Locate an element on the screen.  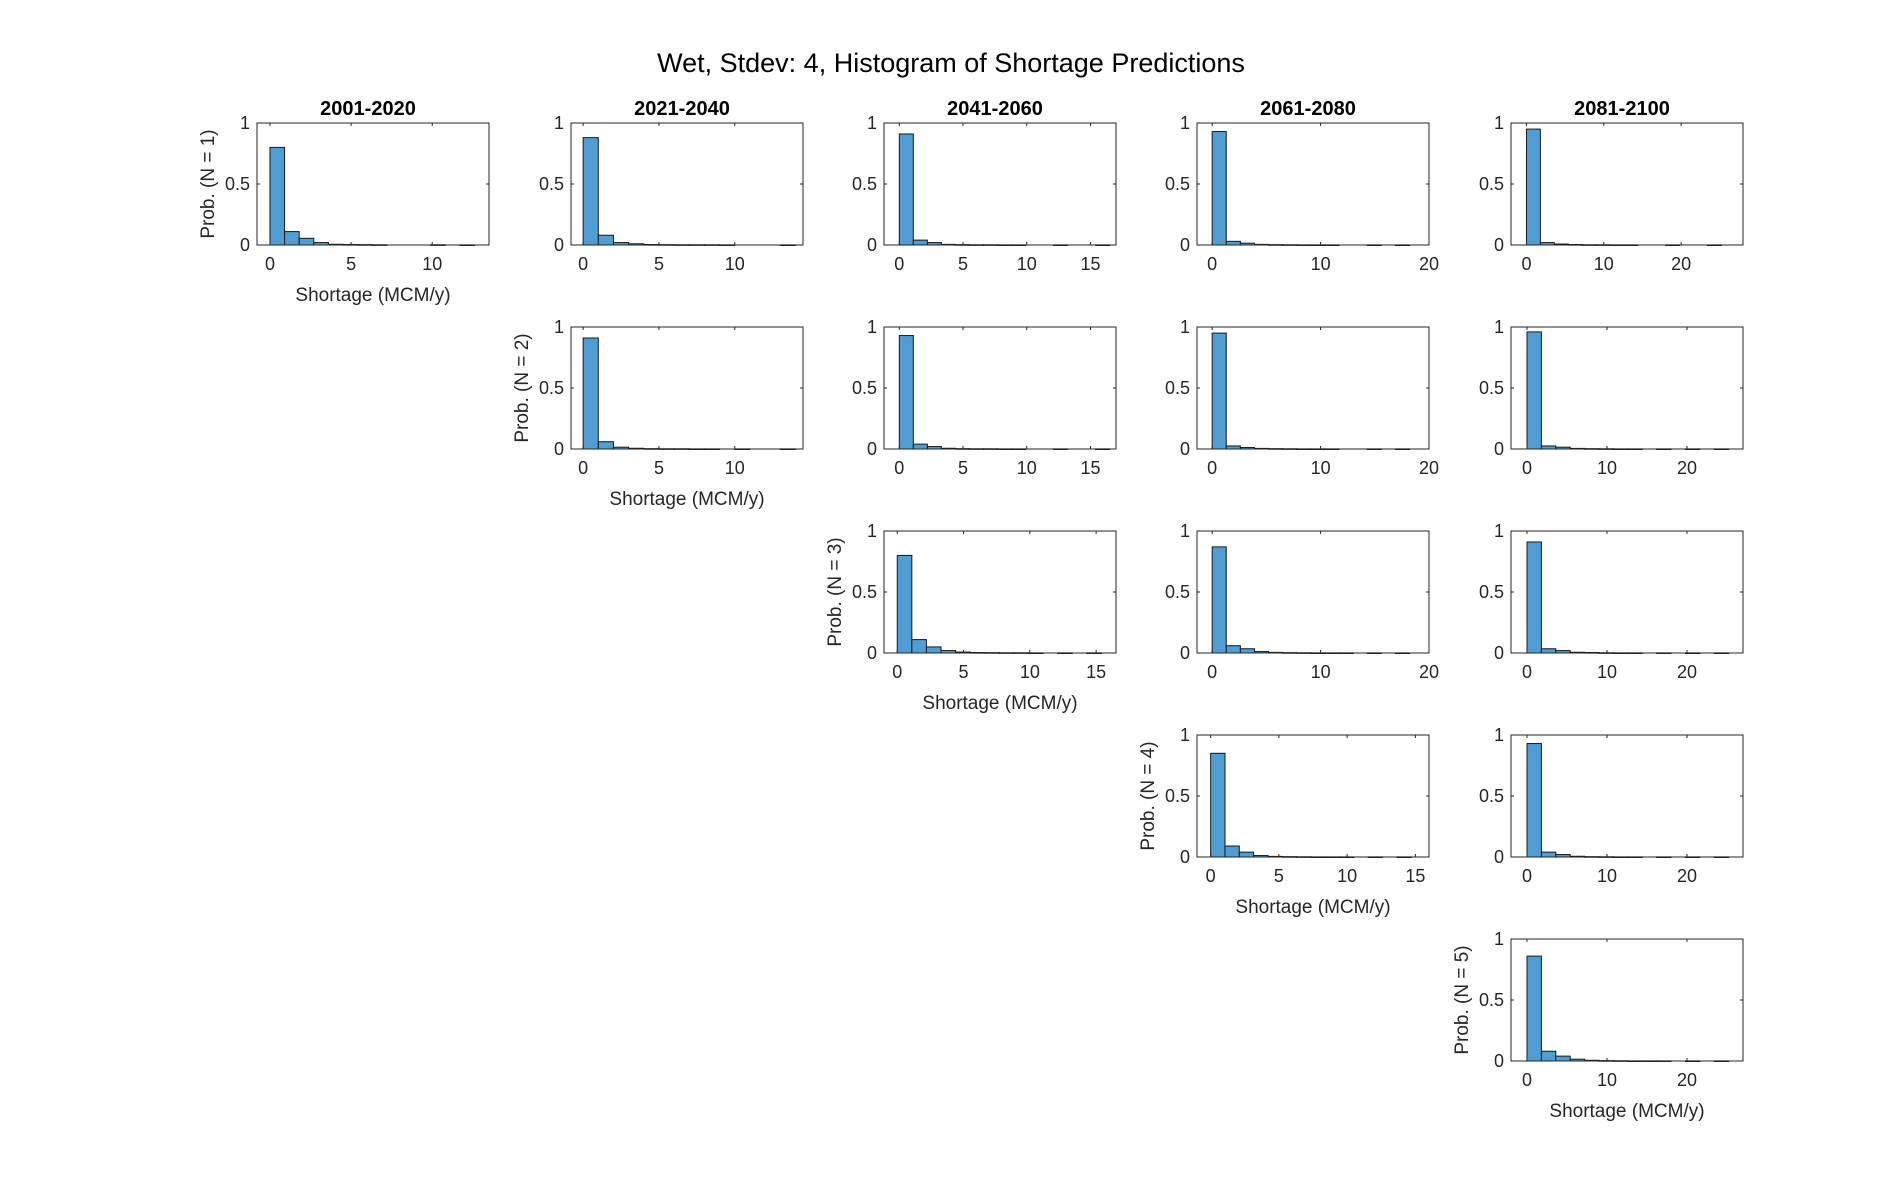
histogram-panel-r3-c3: 0 5 10 15 0 0.5 1 Prob. (N = 3) Shortage (MCM/y) is located at coordinates (971, 617).